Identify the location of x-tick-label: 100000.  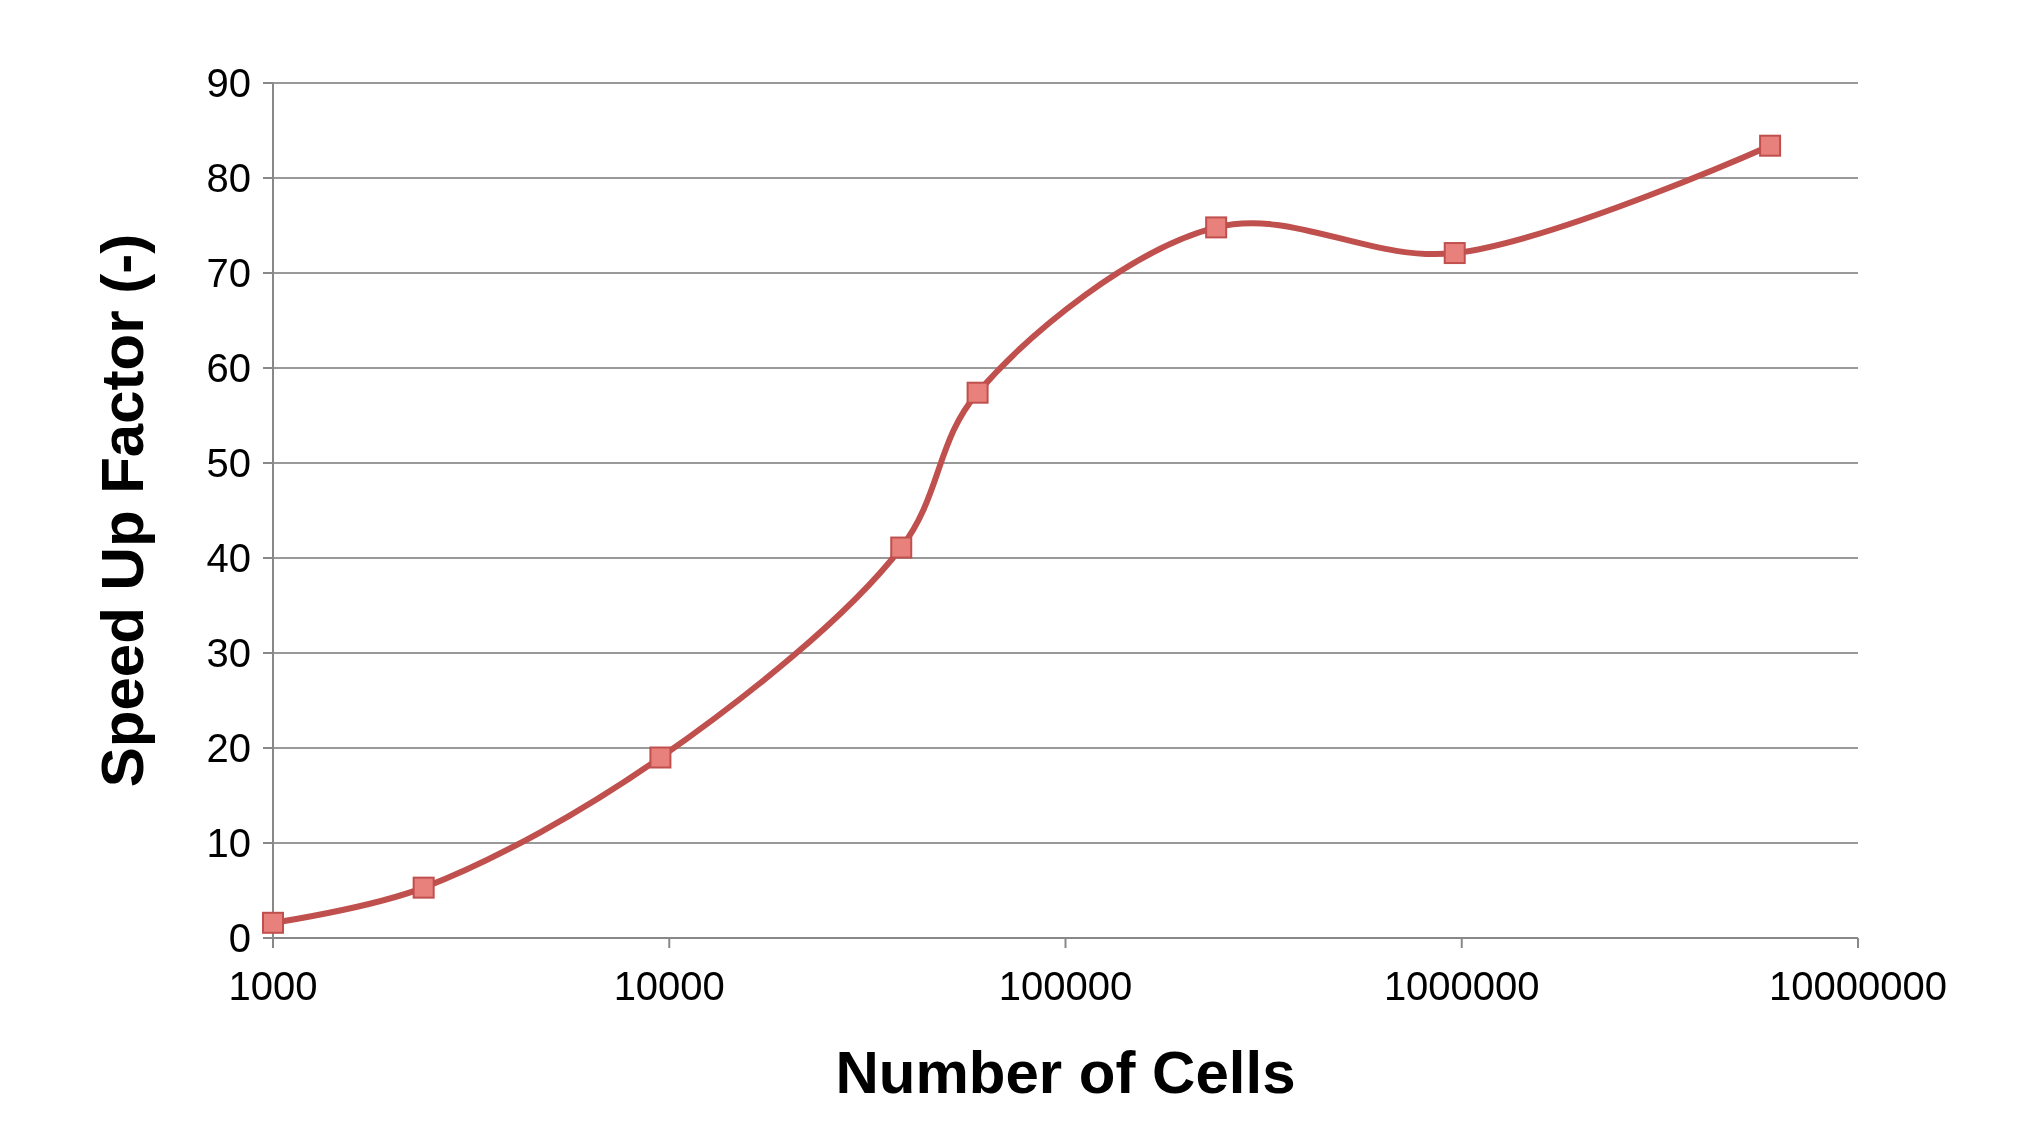
(1065, 986).